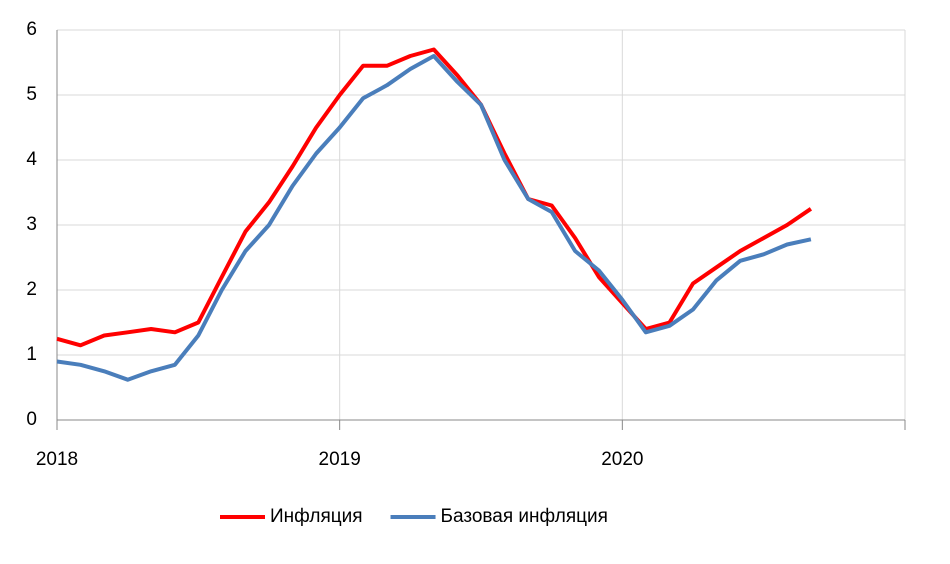 This screenshot has width=950, height=564. What do you see at coordinates (340, 459) in the screenshot?
I see `x-tick-label: 2019` at bounding box center [340, 459].